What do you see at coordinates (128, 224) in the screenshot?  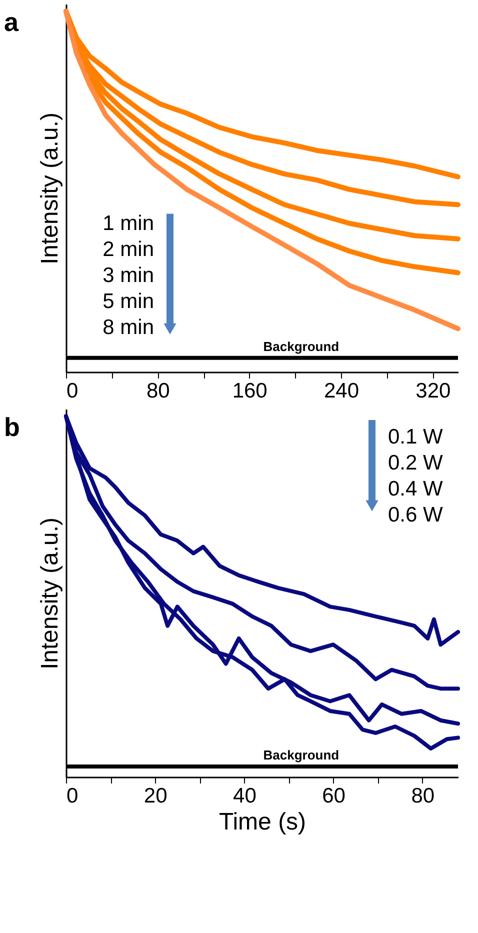 I see `annotation: 1 min` at bounding box center [128, 224].